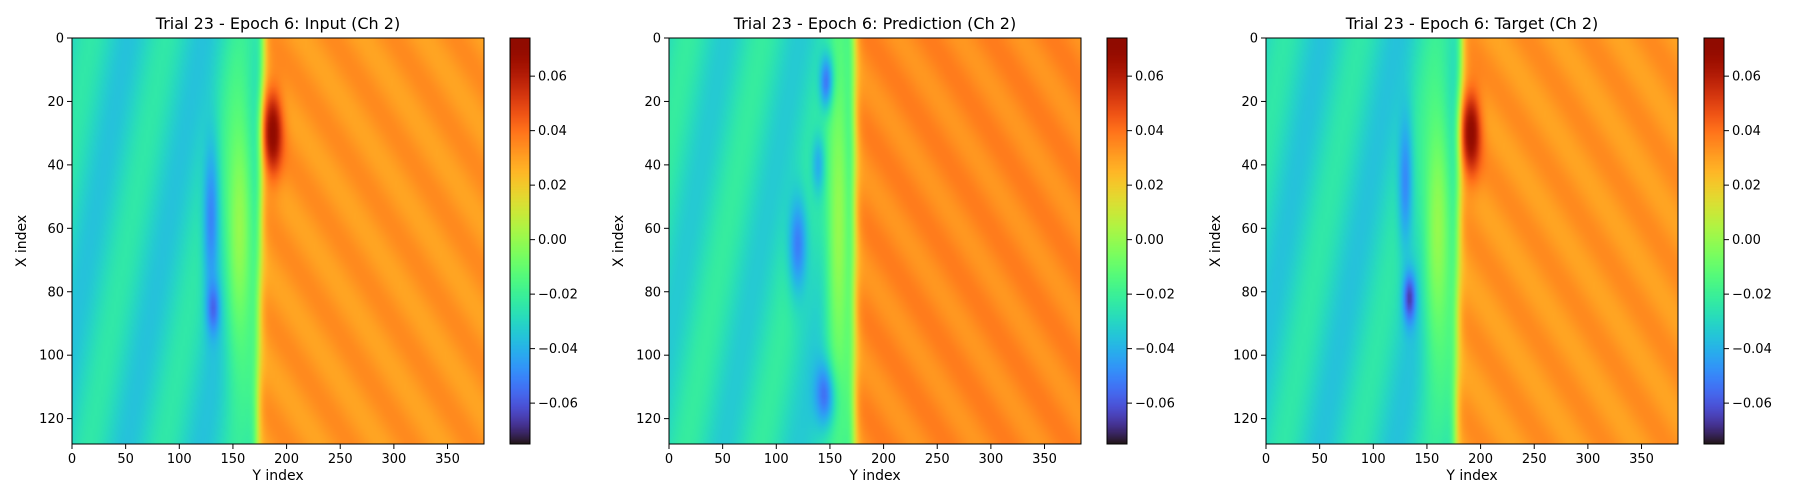  Describe the element at coordinates (1471, 23) in the screenshot. I see `chart-title: Trial 23 - Epoch 6: Target (Ch 2)` at that location.